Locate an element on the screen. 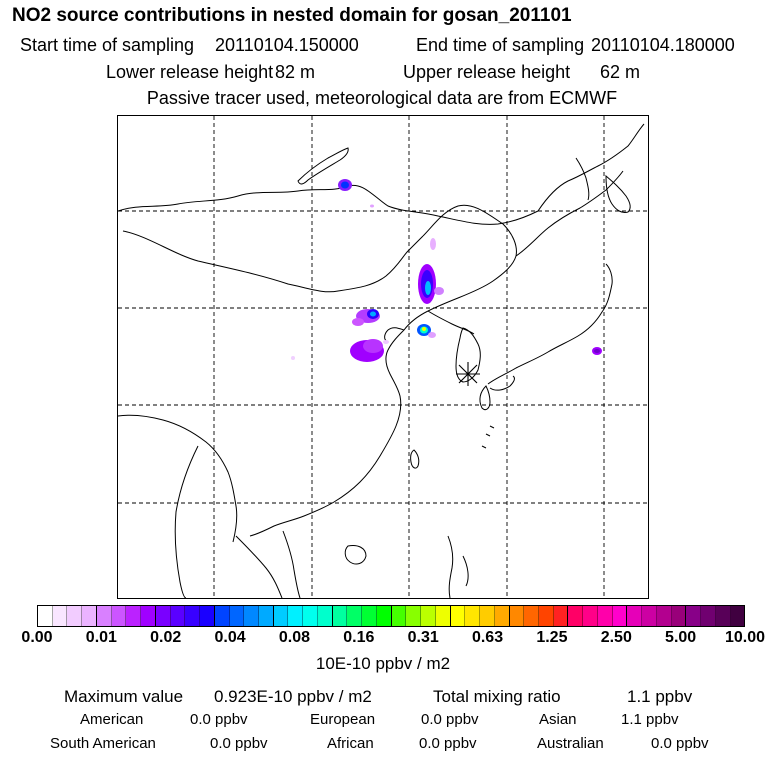 The height and width of the screenshot is (768, 768). total-mixing-label: Total mixing ratio is located at coordinates (497, 696).